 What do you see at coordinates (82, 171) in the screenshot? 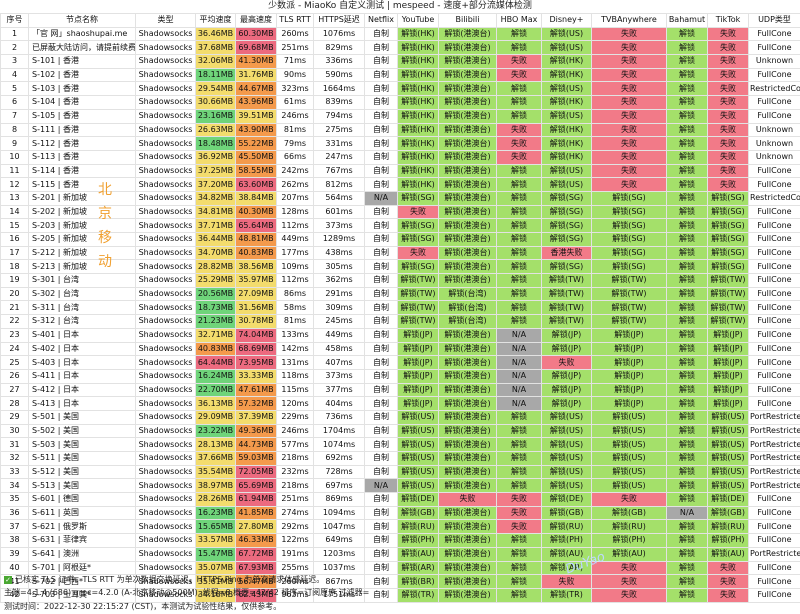
I see `node-name: S-114 | 香港` at bounding box center [82, 171].